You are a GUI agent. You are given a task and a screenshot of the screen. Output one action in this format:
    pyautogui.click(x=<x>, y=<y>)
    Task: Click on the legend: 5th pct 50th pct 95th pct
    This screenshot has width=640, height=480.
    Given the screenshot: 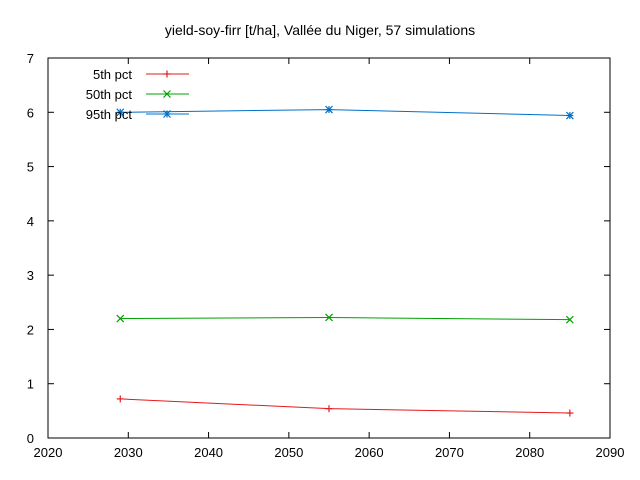 What is the action you would take?
    pyautogui.click(x=137, y=94)
    